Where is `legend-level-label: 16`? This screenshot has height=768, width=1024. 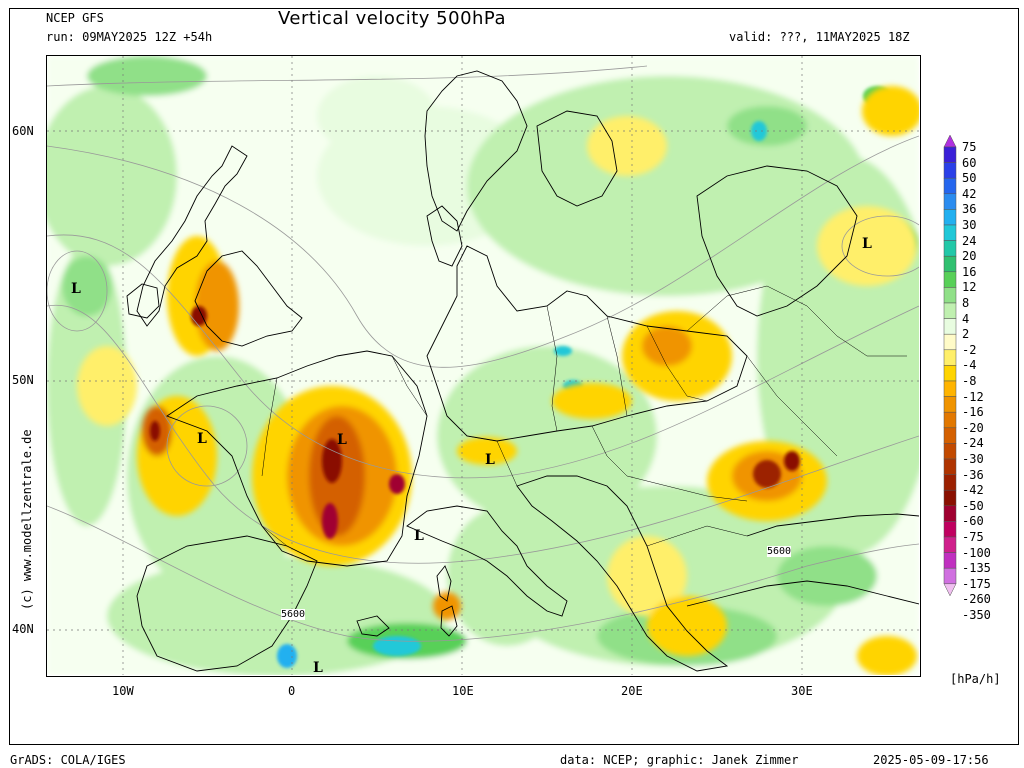
legend-level-label: 16 is located at coordinates (969, 271).